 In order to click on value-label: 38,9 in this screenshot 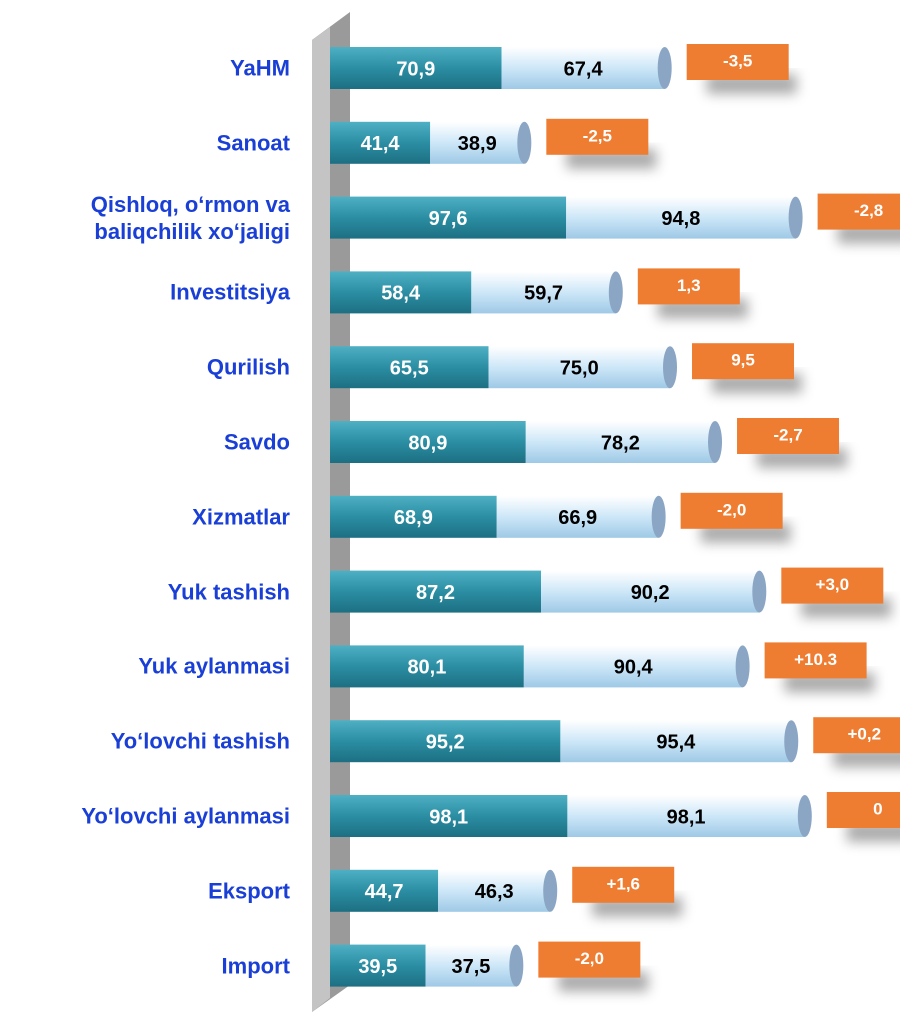, I will do `click(477, 144)`.